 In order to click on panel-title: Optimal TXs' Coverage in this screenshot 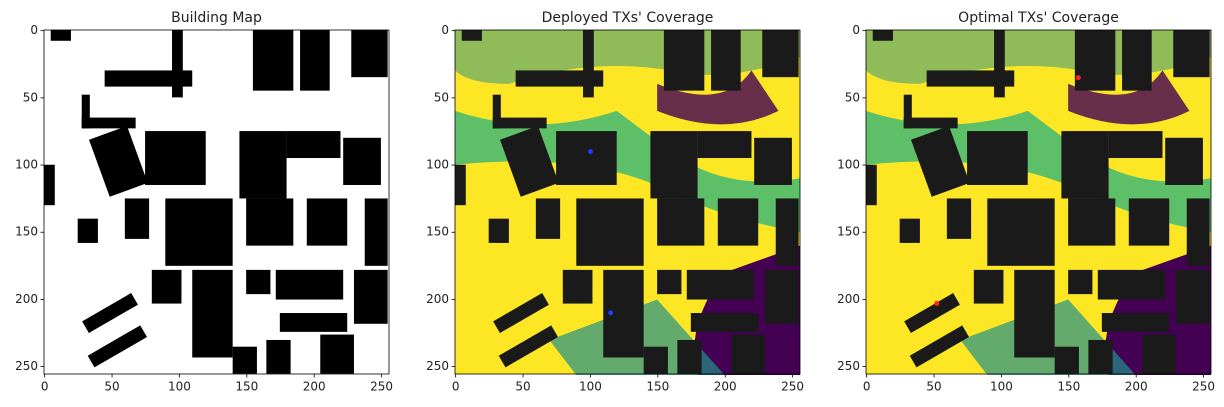, I will do `click(1038, 18)`.